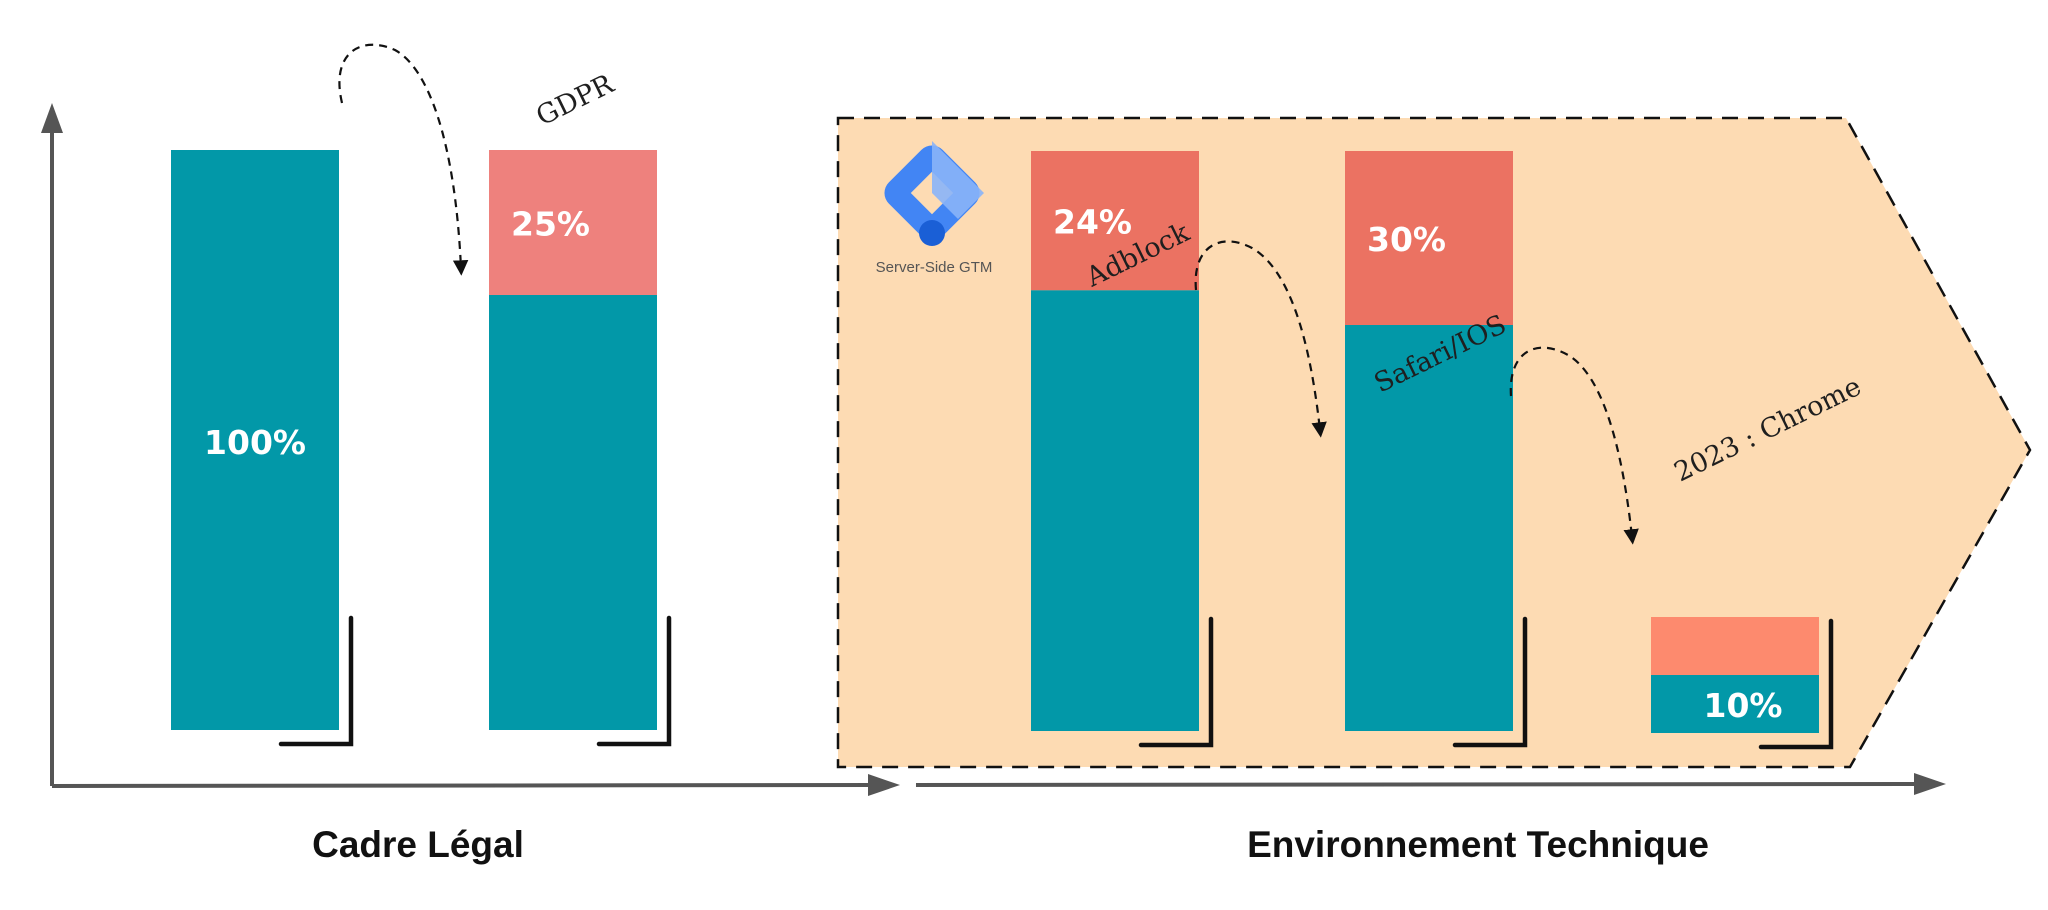  Describe the element at coordinates (934, 193) in the screenshot. I see `google-tag-manager-icon` at that location.